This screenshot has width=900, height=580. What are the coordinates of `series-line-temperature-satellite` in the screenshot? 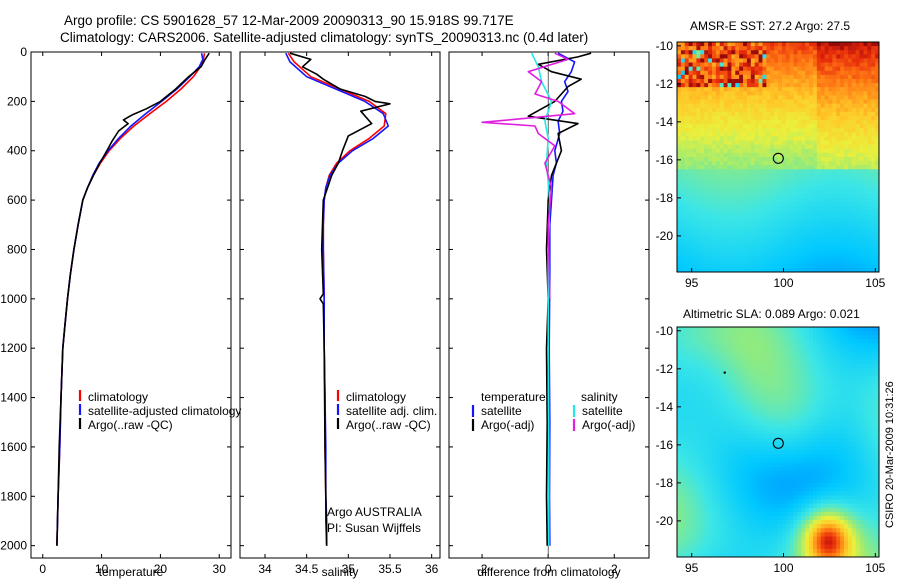 It's located at (562, 299).